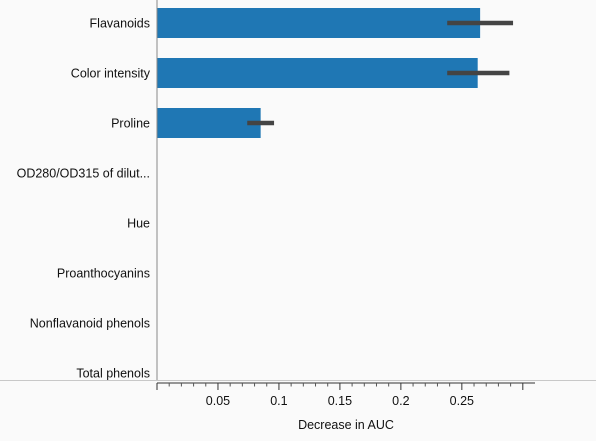  Describe the element at coordinates (103, 274) in the screenshot. I see `category-label-proanthocyanins: Proanthocyanins` at that location.